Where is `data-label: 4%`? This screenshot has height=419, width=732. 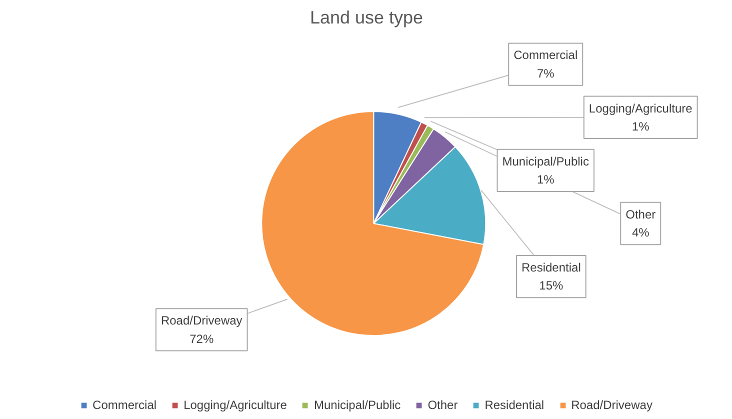
data-label: 4% is located at coordinates (641, 233).